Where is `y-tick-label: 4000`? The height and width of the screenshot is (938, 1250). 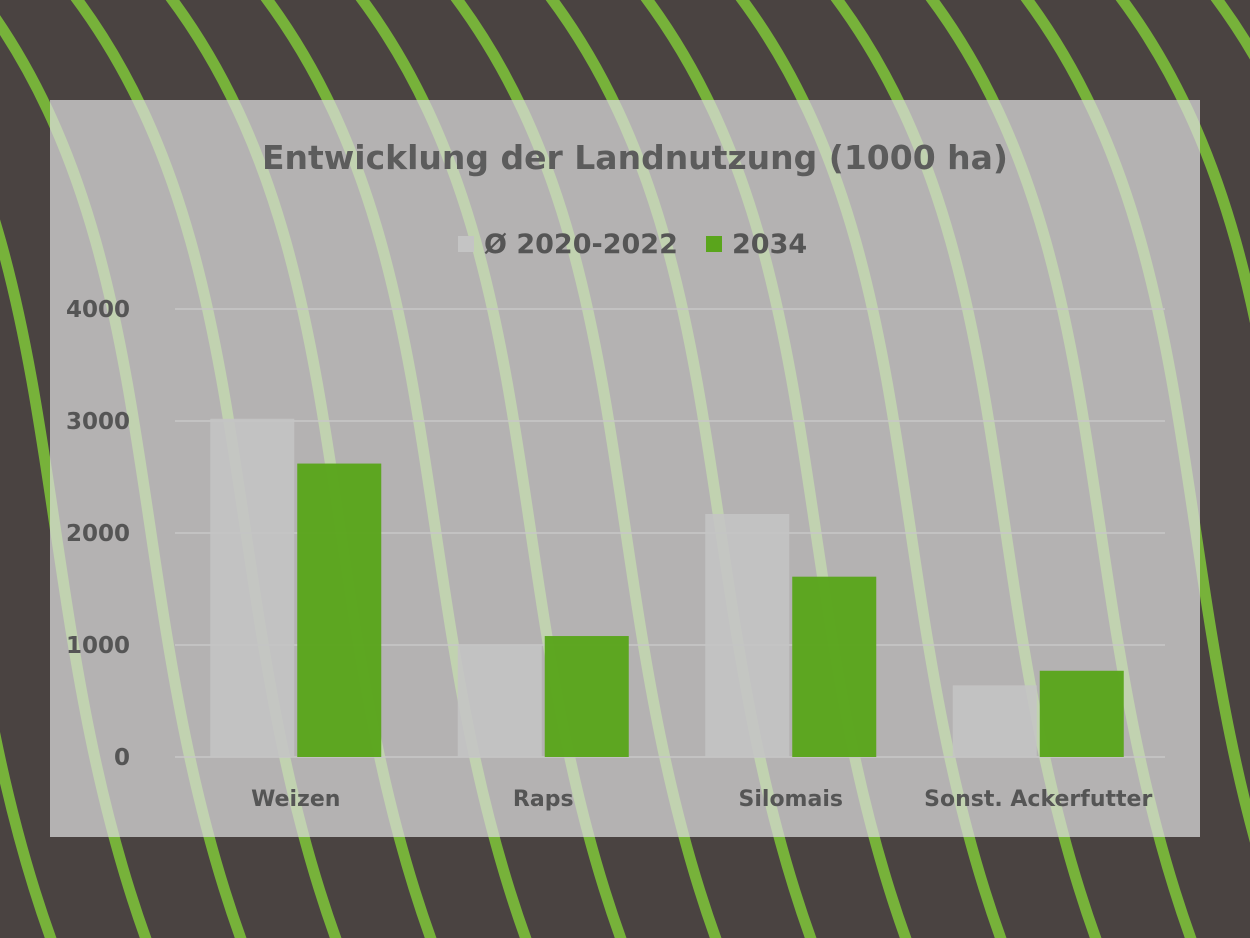 y-tick-label: 4000 is located at coordinates (98, 310).